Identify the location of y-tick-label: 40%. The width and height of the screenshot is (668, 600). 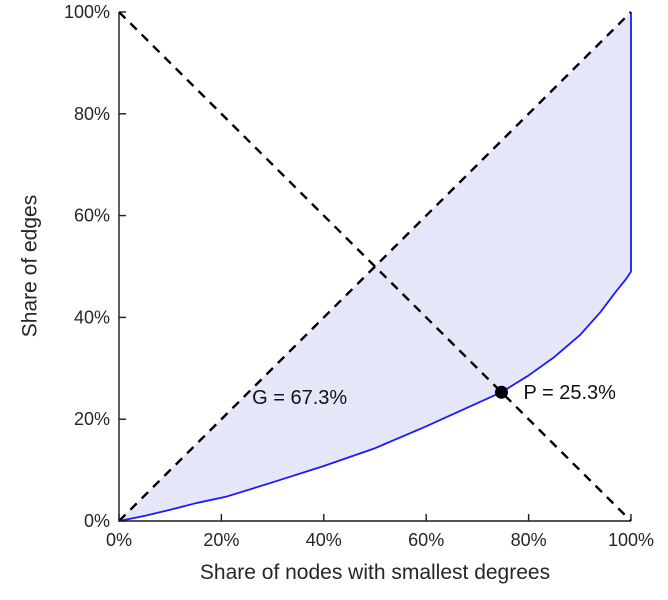
(92, 317).